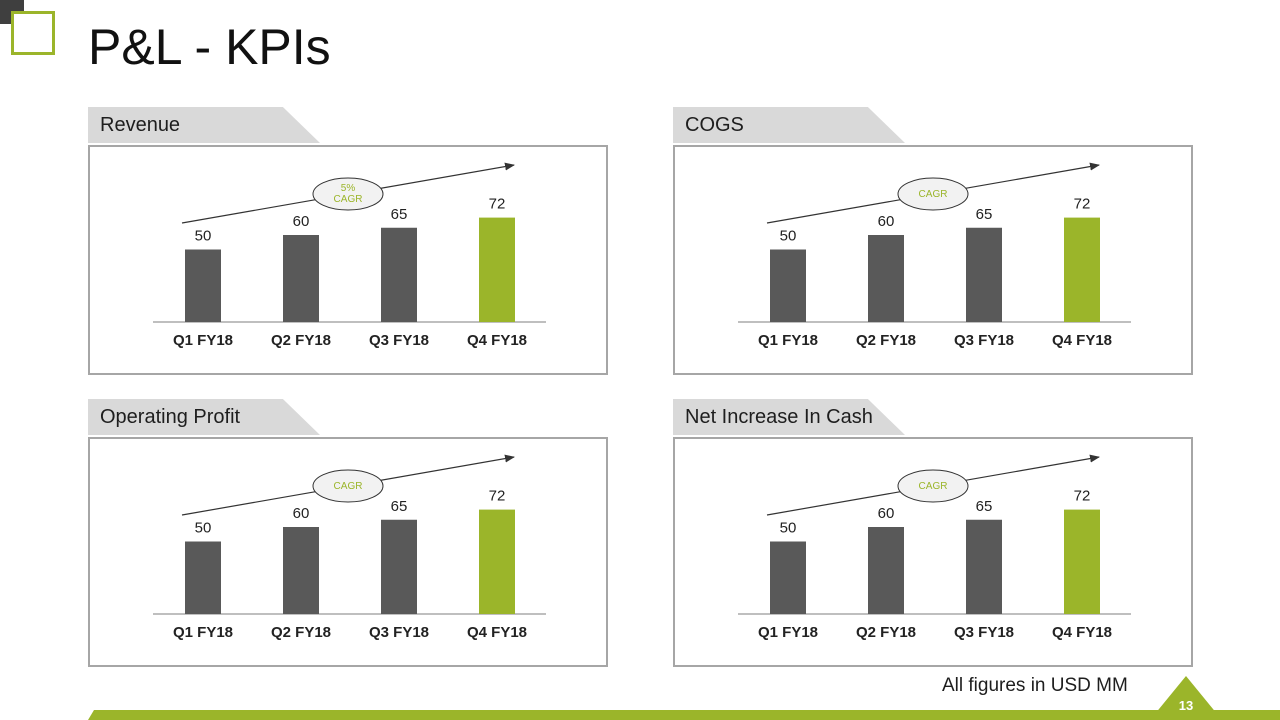  Describe the element at coordinates (1035, 685) in the screenshot. I see `footnote: All figures in USD MM` at that location.